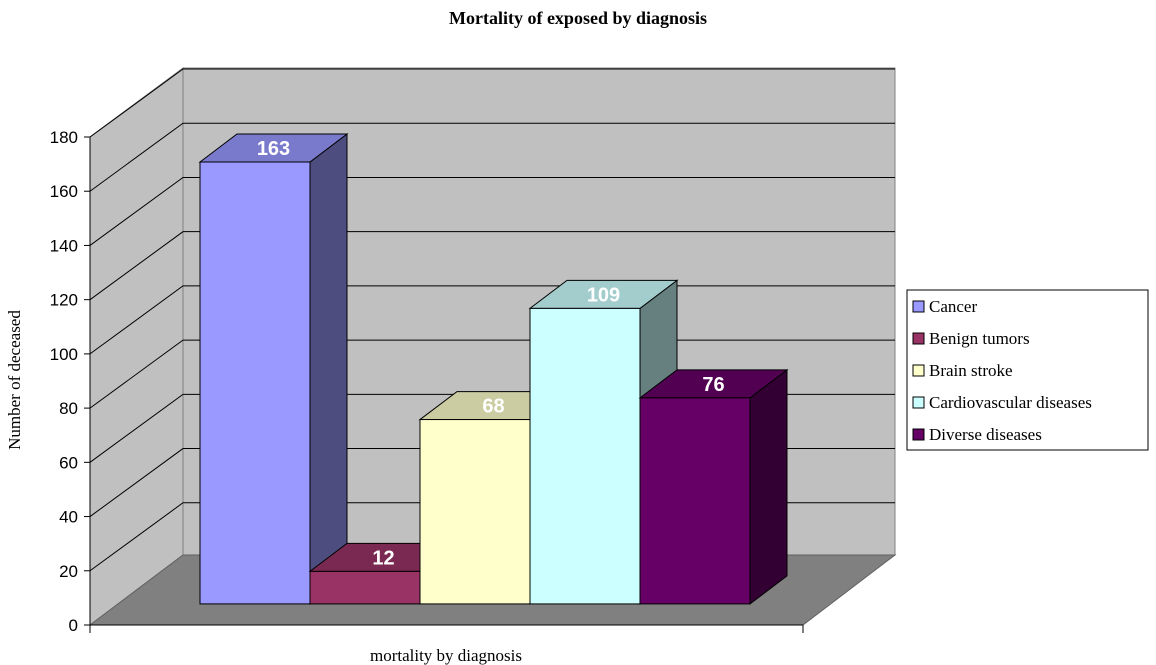  I want to click on data-label: 163, so click(273, 149).